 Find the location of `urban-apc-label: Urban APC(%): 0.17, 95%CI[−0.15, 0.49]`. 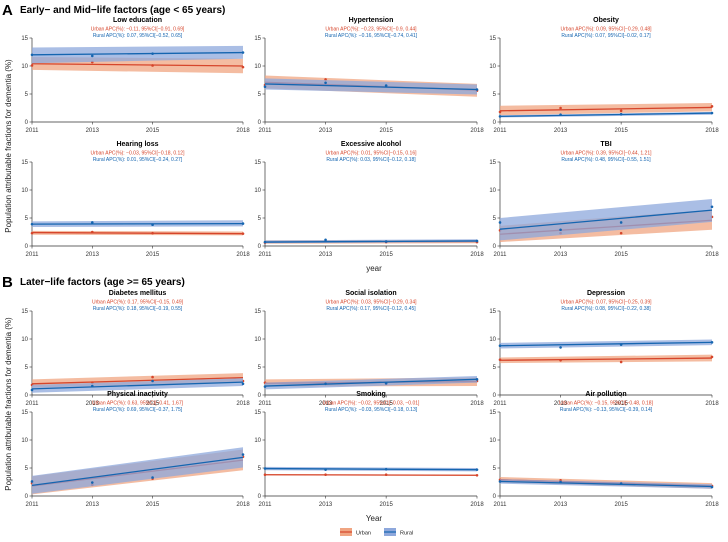

urban-apc-label: Urban APC(%): 0.17, 95%CI[−0.15, 0.49] is located at coordinates (138, 303).